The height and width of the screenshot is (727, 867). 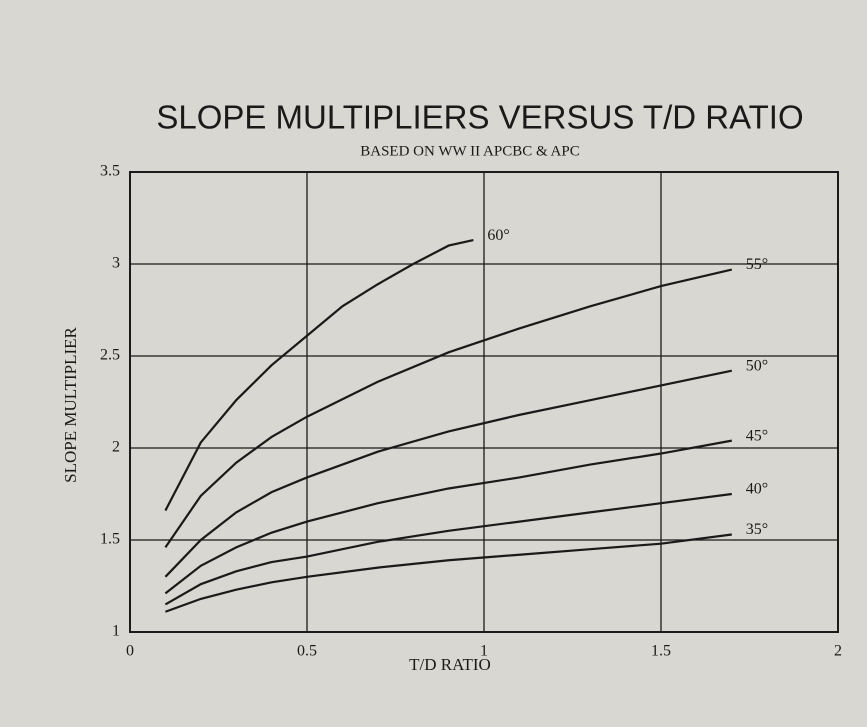 I want to click on x-axis-label: T/D RATIO, so click(x=450, y=664).